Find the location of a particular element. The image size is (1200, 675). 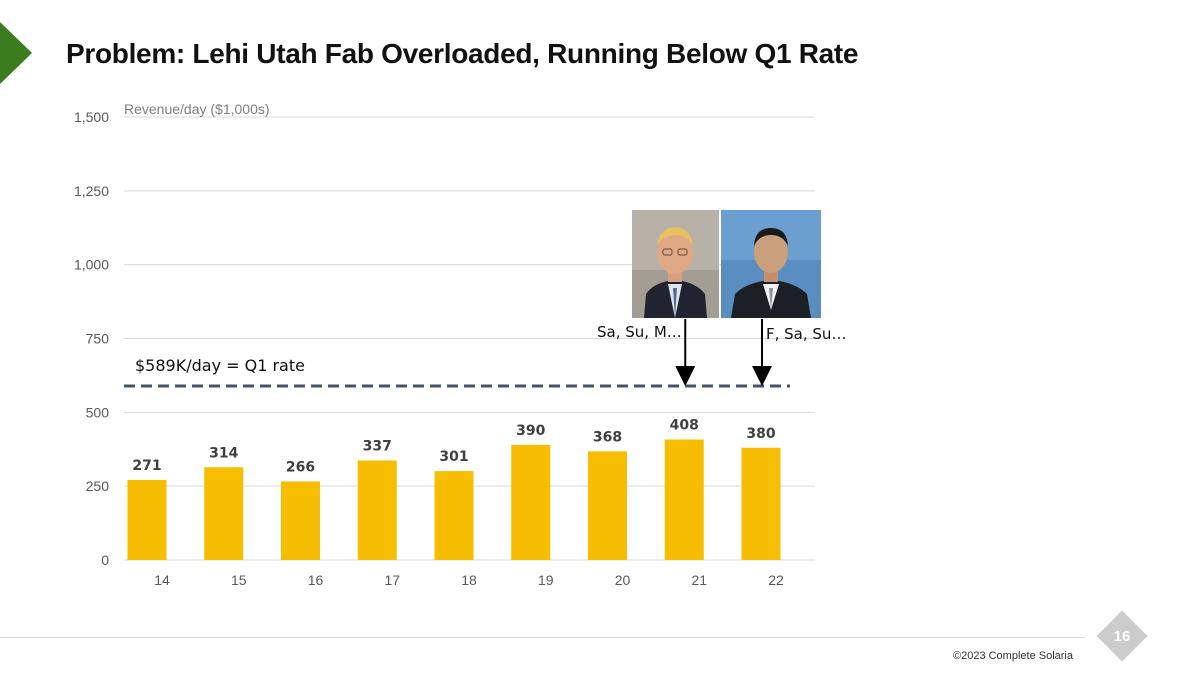

x-tick-label: 19 is located at coordinates (546, 580).